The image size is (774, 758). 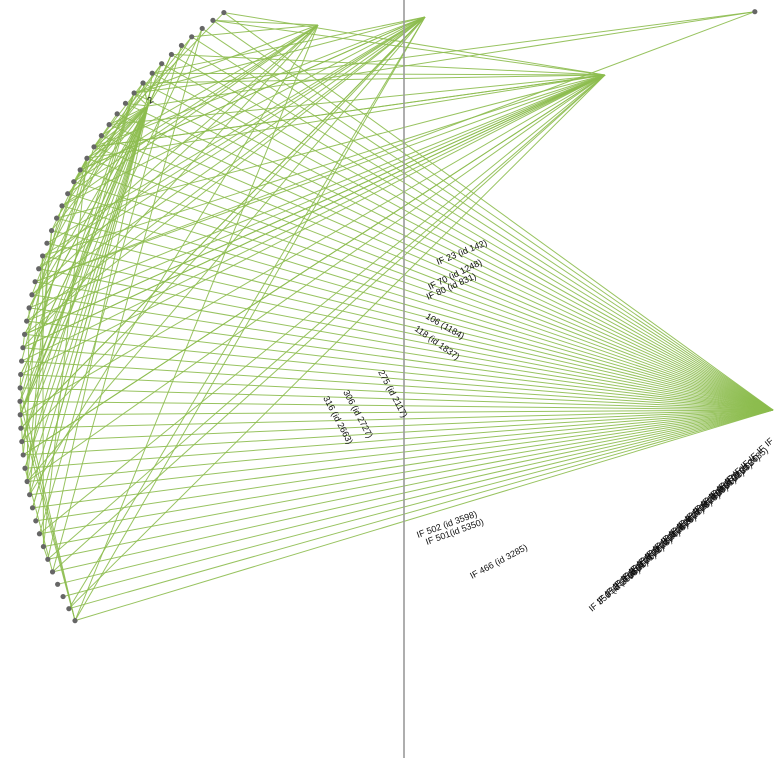 What do you see at coordinates (768, 441) in the screenshot?
I see `cluster-edge-label: IF` at bounding box center [768, 441].